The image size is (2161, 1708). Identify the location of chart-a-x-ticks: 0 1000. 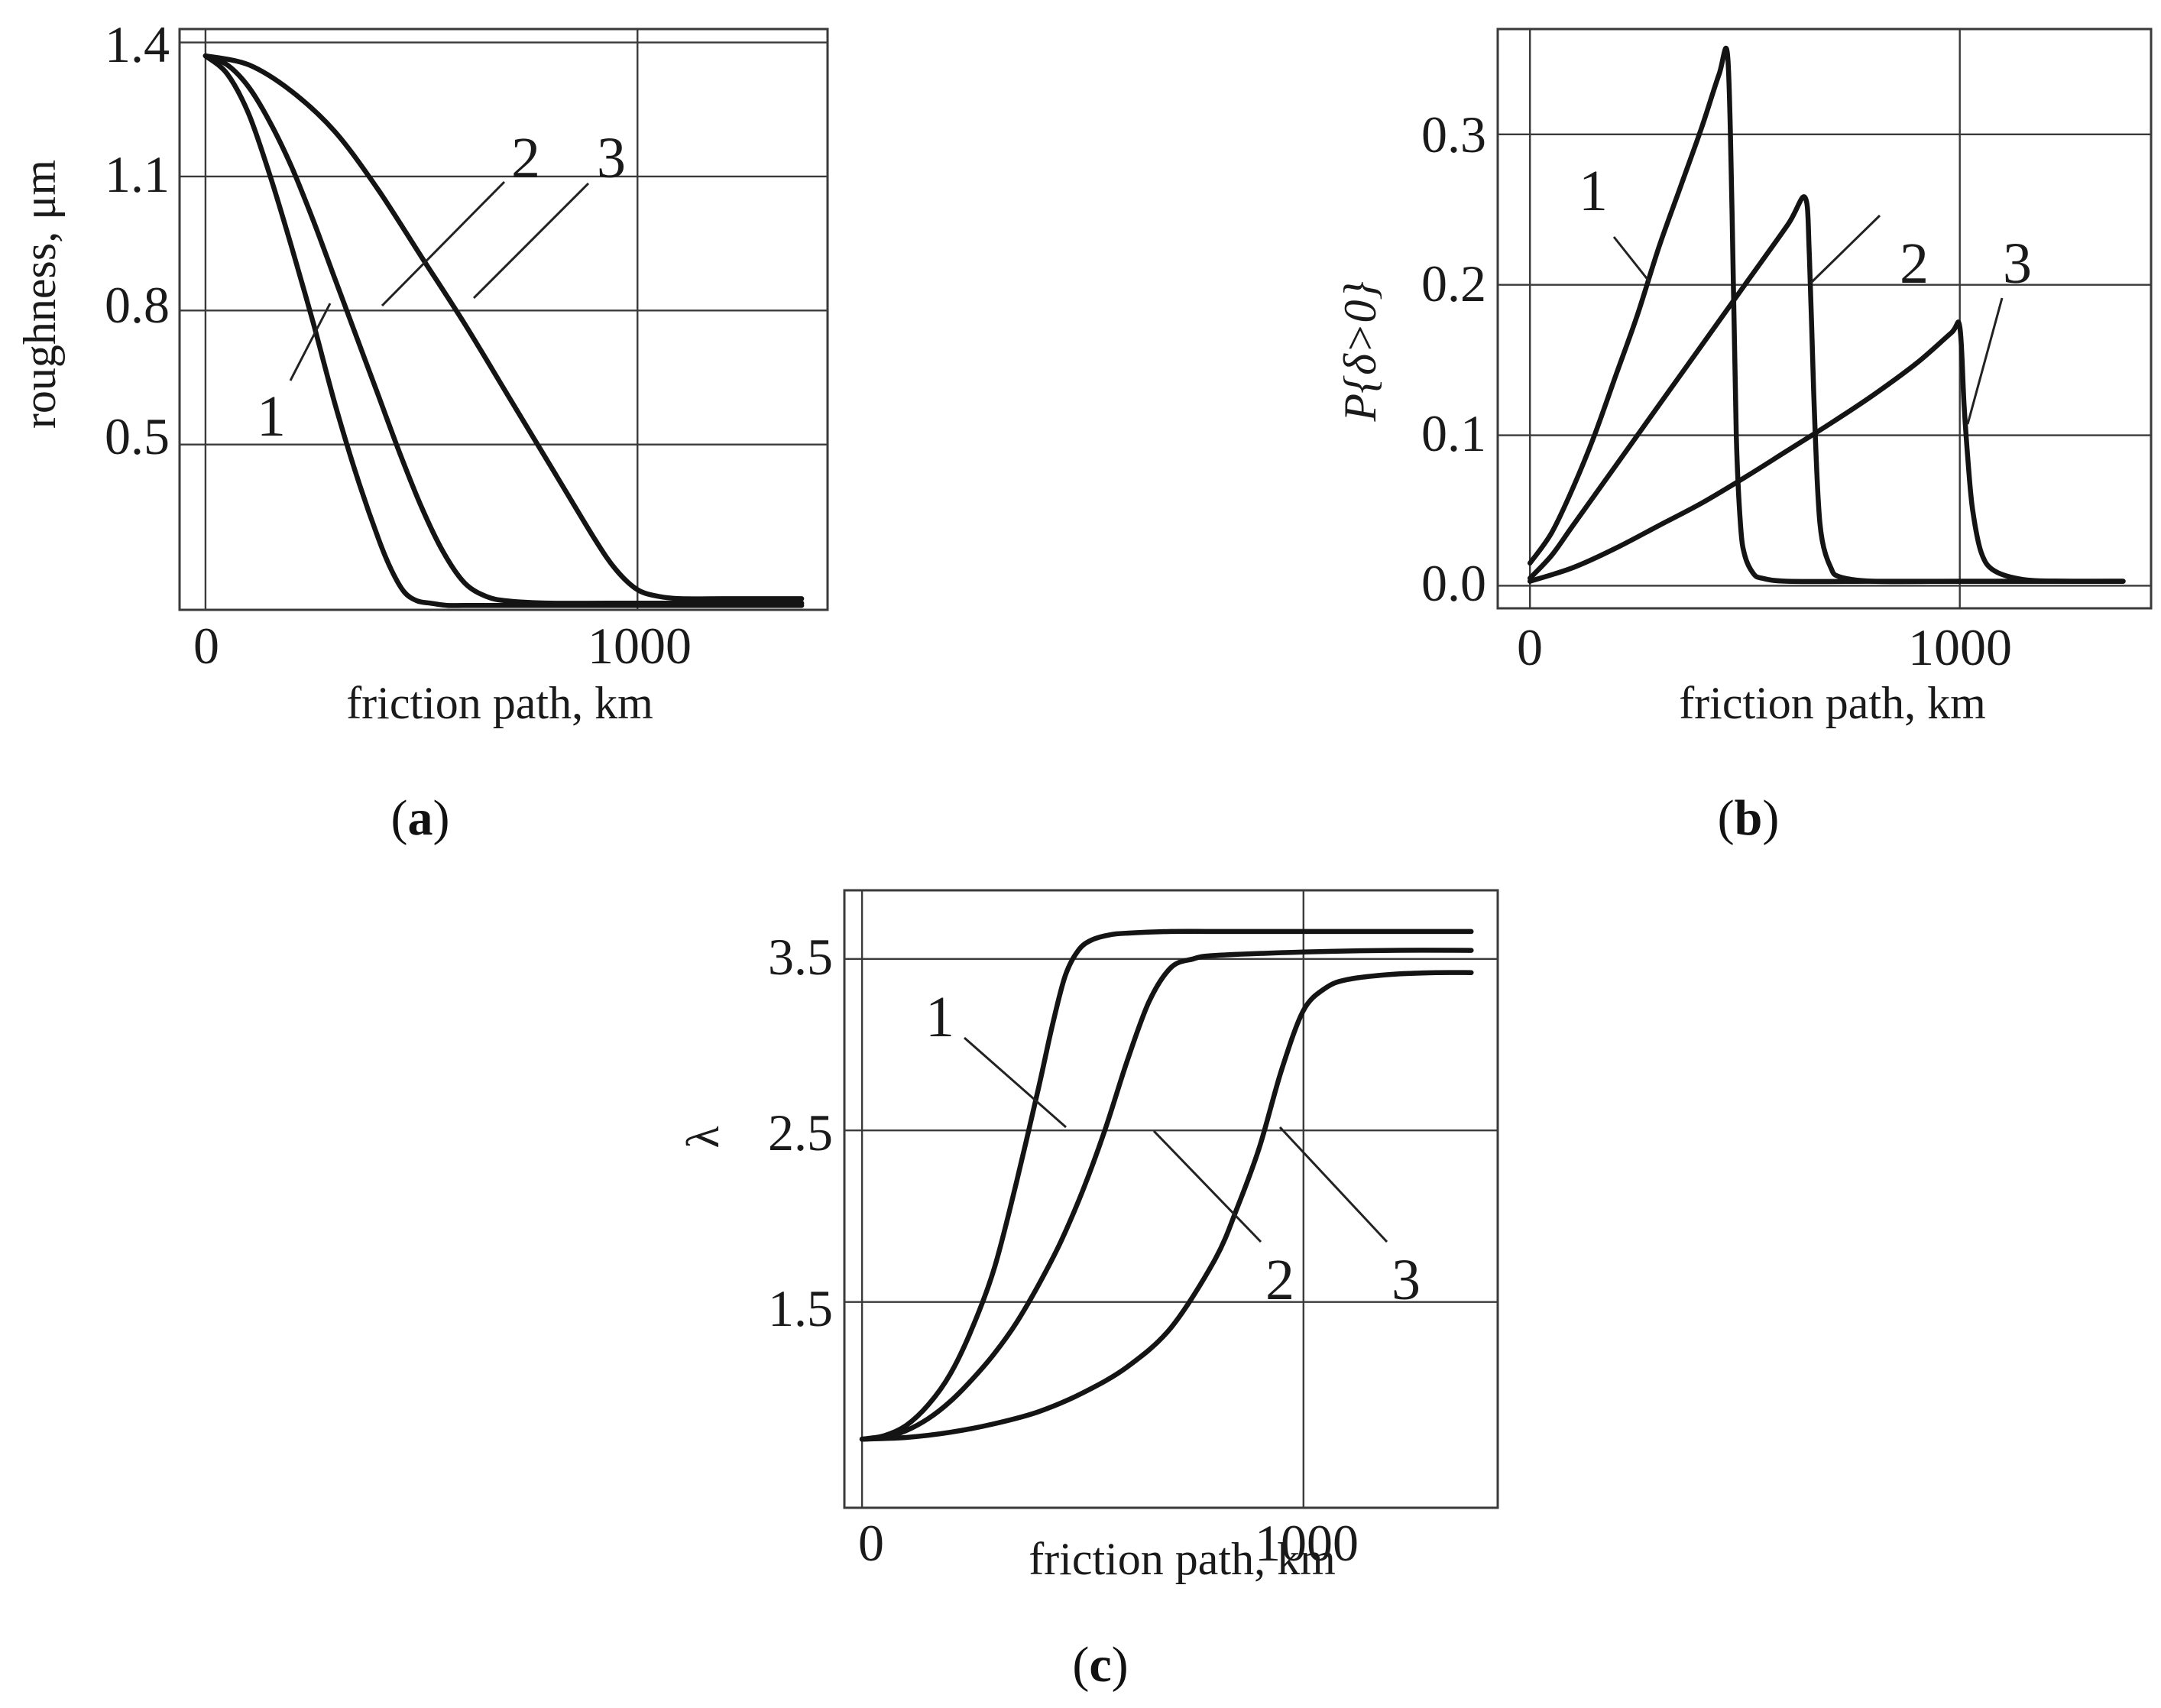
(442, 646).